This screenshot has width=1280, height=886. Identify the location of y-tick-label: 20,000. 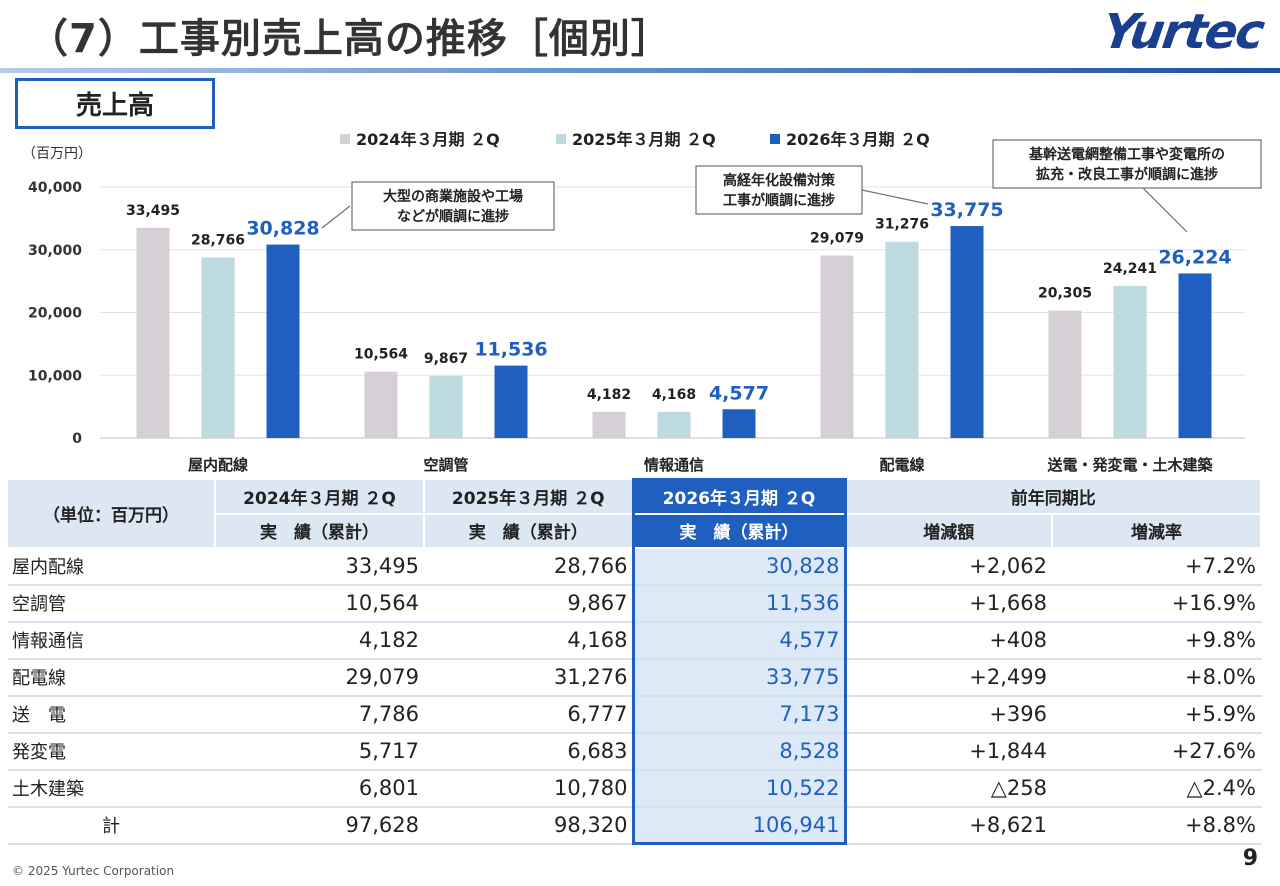
(55, 314).